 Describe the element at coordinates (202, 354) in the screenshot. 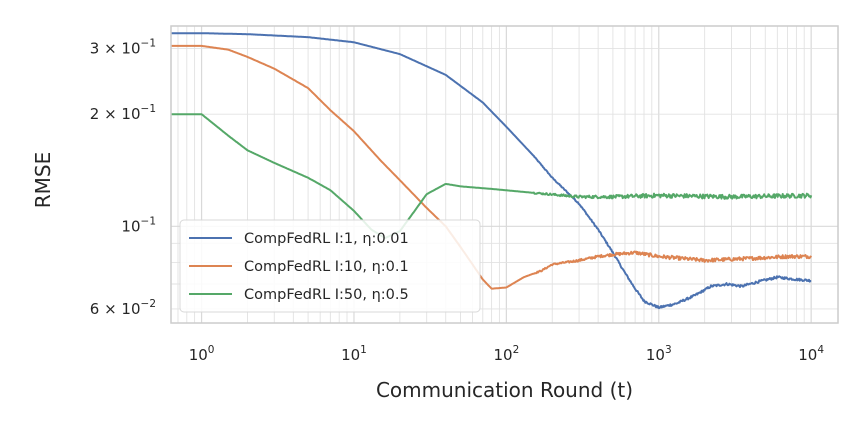

I see `x-tick-label: 10⁰` at that location.